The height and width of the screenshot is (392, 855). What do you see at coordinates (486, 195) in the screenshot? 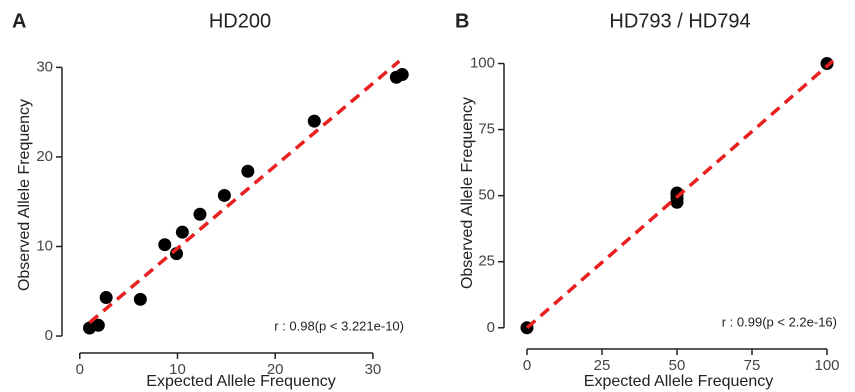
I see `y-tick-label: 50` at bounding box center [486, 195].